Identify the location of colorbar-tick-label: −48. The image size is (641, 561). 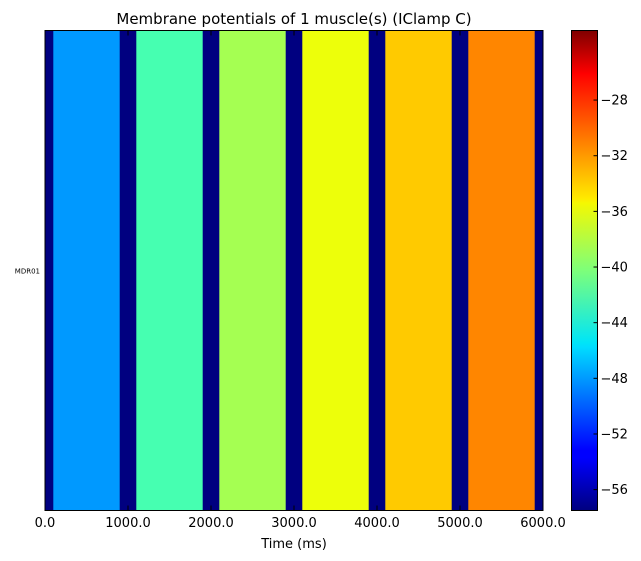
(614, 379).